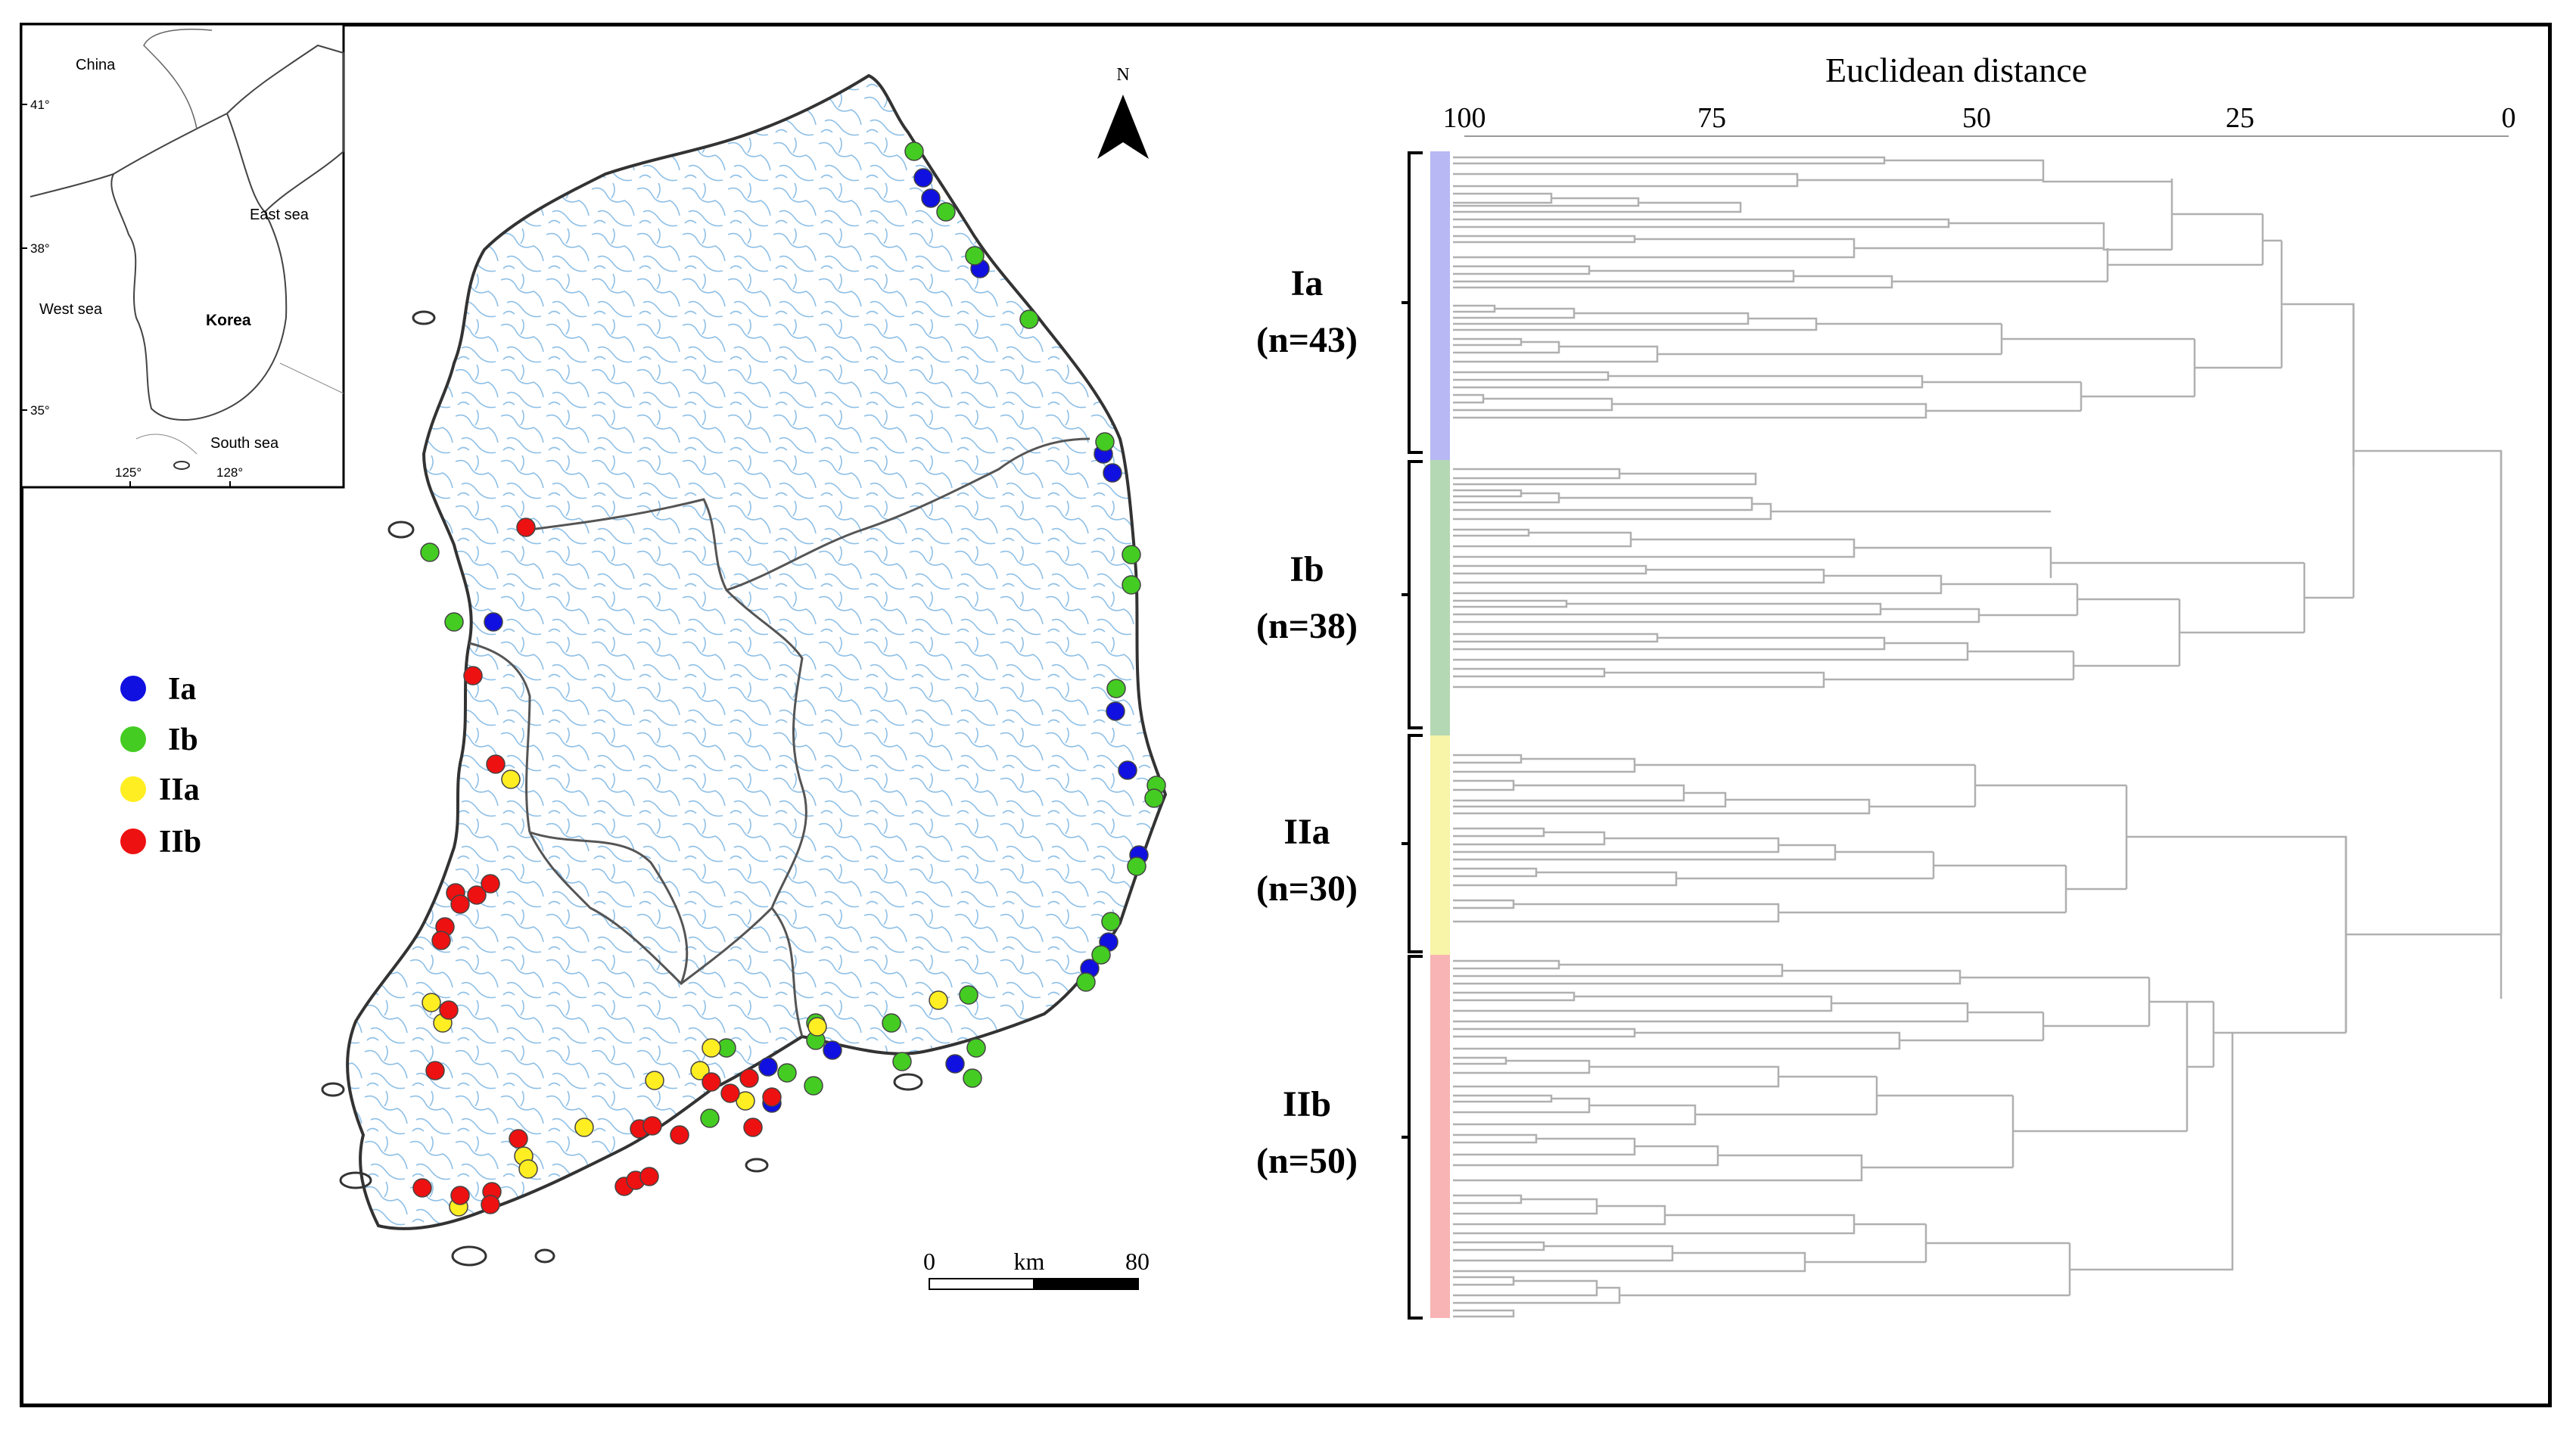  Describe the element at coordinates (229, 473) in the screenshot. I see `inset-lon-128: 128°` at that location.